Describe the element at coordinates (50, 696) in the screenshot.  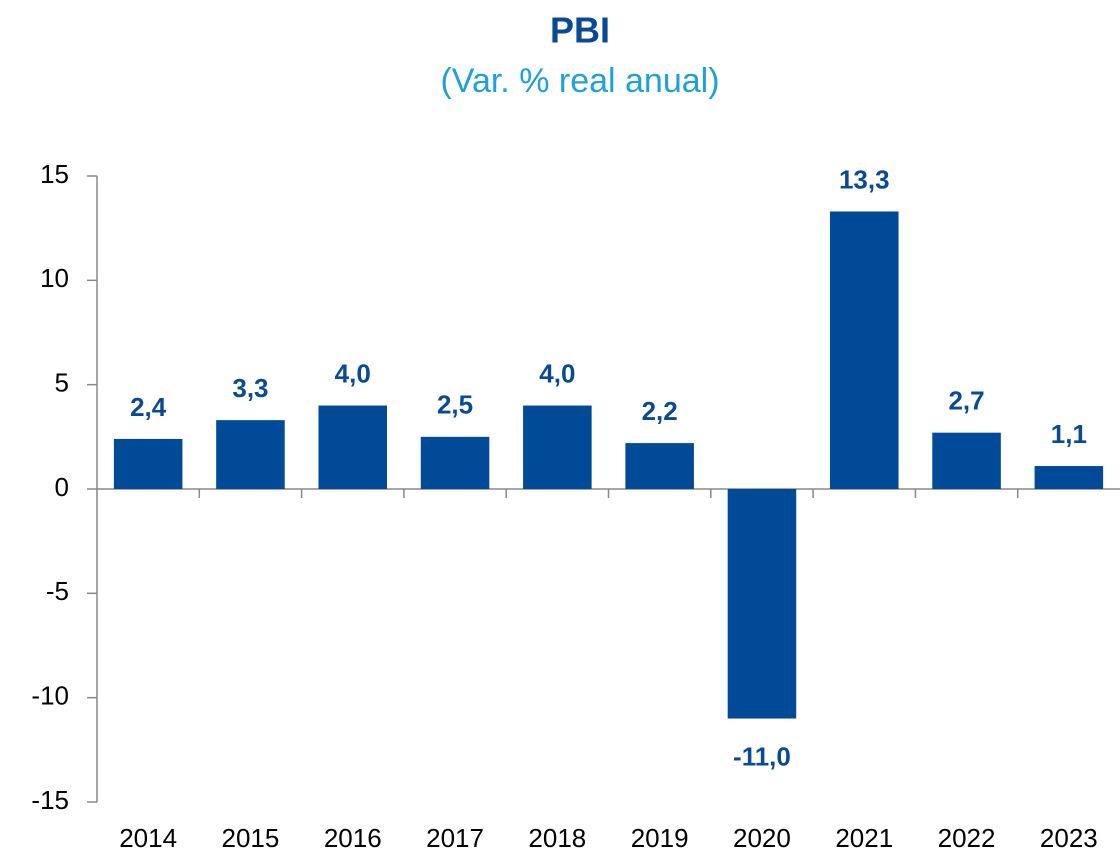
I see `y-tick-label: -10` at that location.